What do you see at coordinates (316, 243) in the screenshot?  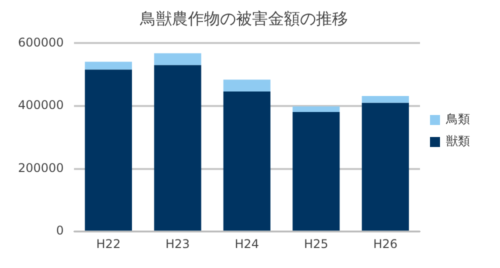 I see `x-tick-label: H25` at bounding box center [316, 243].